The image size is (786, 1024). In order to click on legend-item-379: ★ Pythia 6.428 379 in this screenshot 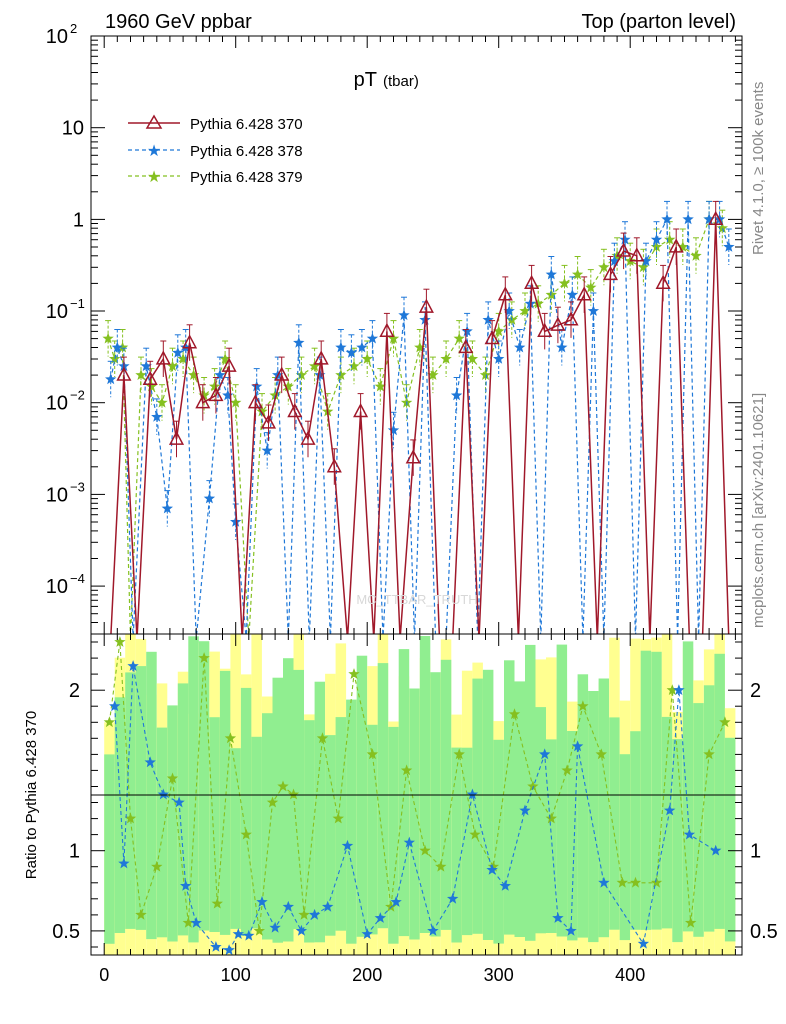, I will do `click(215, 176)`.